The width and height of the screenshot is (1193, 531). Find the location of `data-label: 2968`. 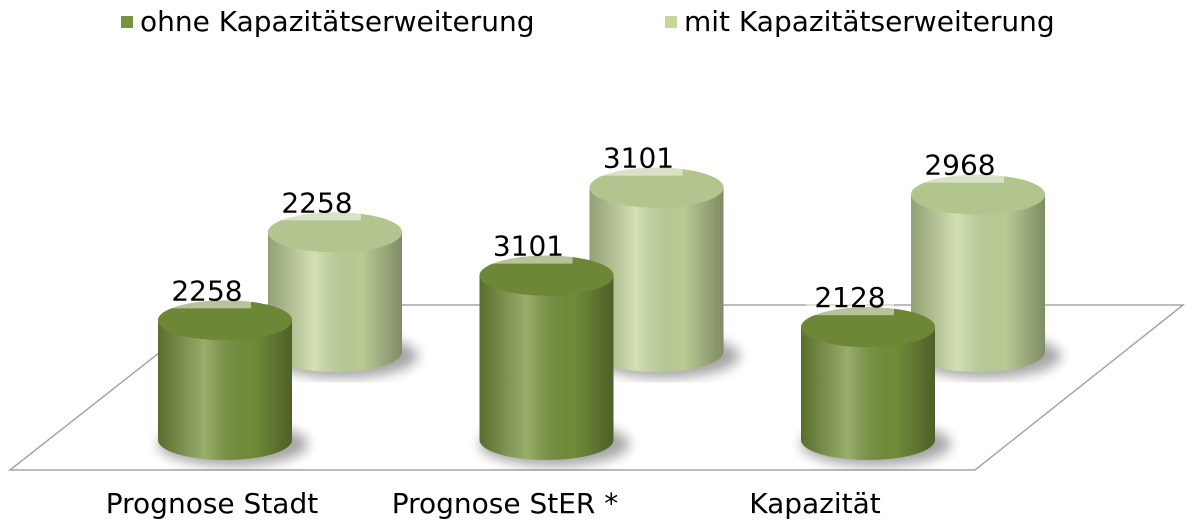

data-label: 2968 is located at coordinates (959, 165).